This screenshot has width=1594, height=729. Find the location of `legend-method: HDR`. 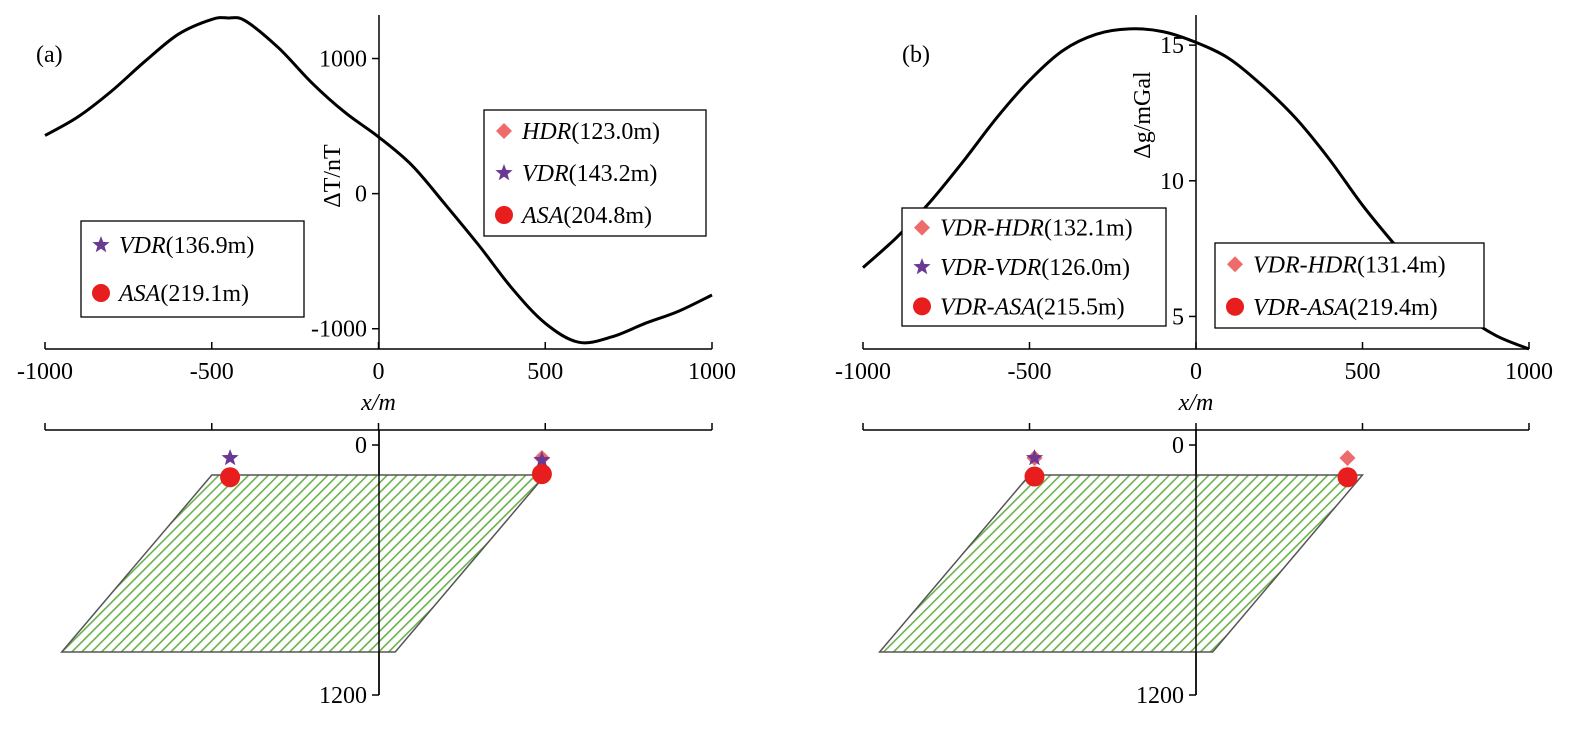

legend-method: HDR is located at coordinates (546, 132).